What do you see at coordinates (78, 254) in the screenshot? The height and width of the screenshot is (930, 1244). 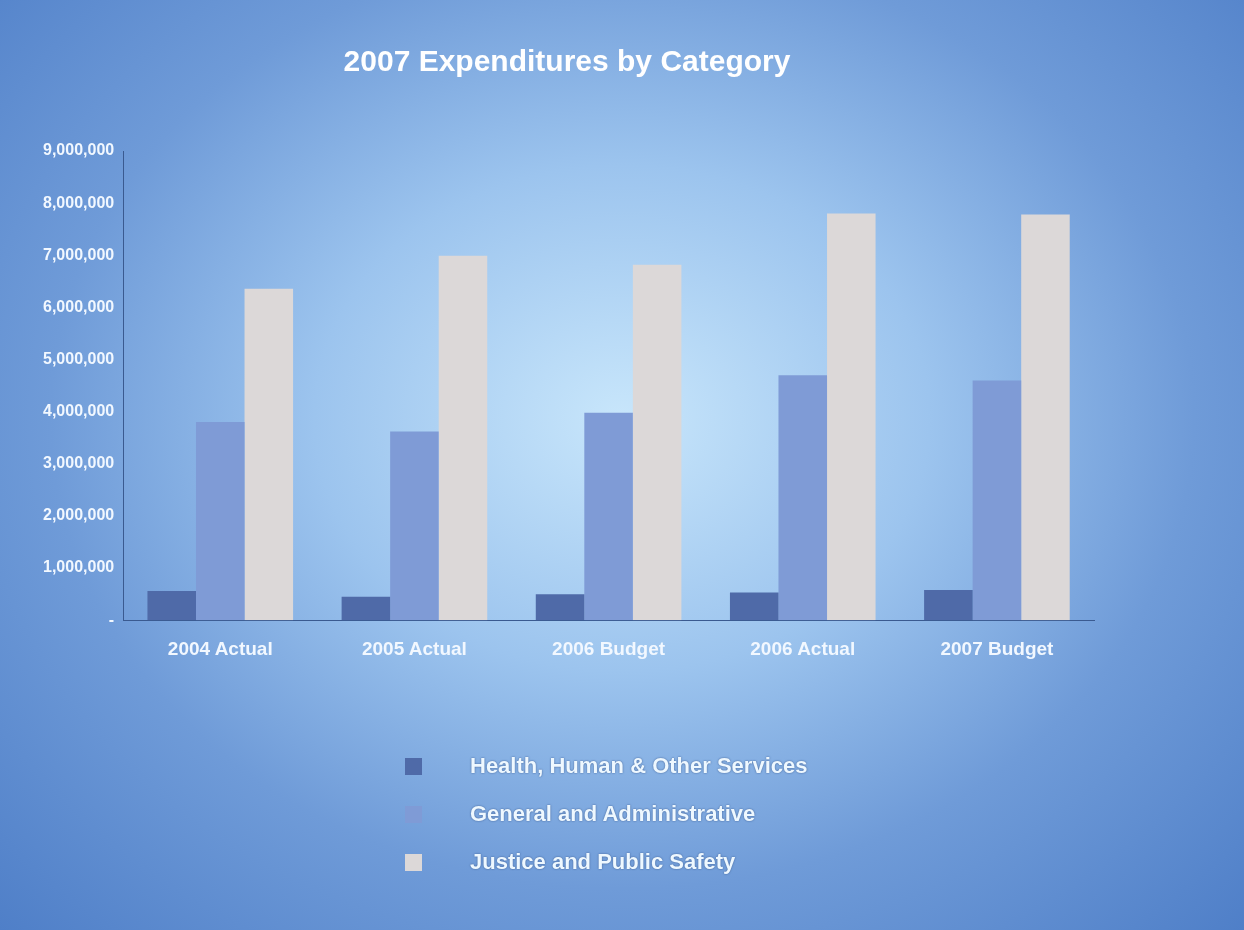 I see `y-tick-label: 7,000,000` at bounding box center [78, 254].